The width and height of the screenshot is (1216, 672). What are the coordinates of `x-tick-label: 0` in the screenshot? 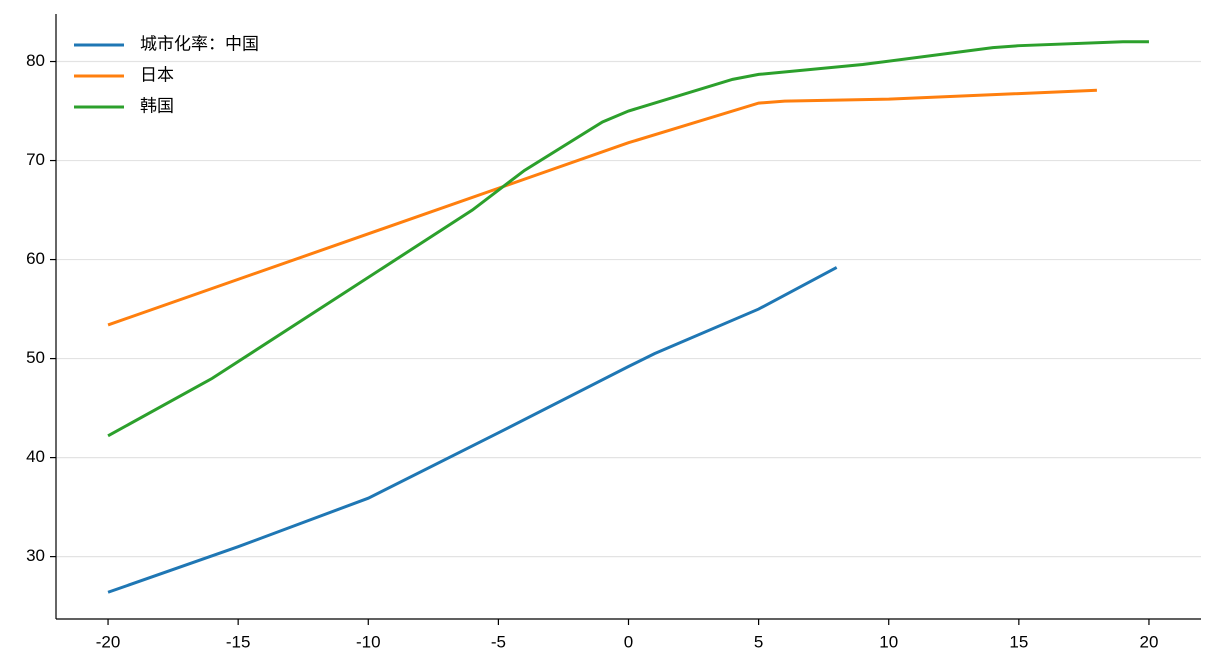 It's located at (628, 641).